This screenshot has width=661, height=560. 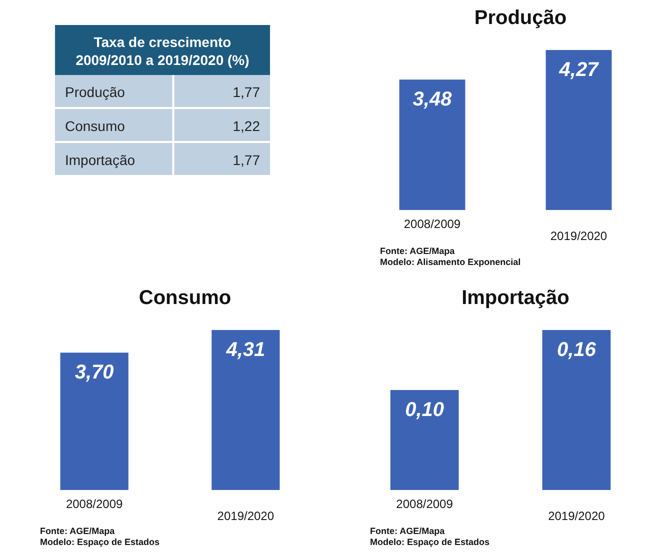 I want to click on category-label: Importação, so click(x=100, y=160).